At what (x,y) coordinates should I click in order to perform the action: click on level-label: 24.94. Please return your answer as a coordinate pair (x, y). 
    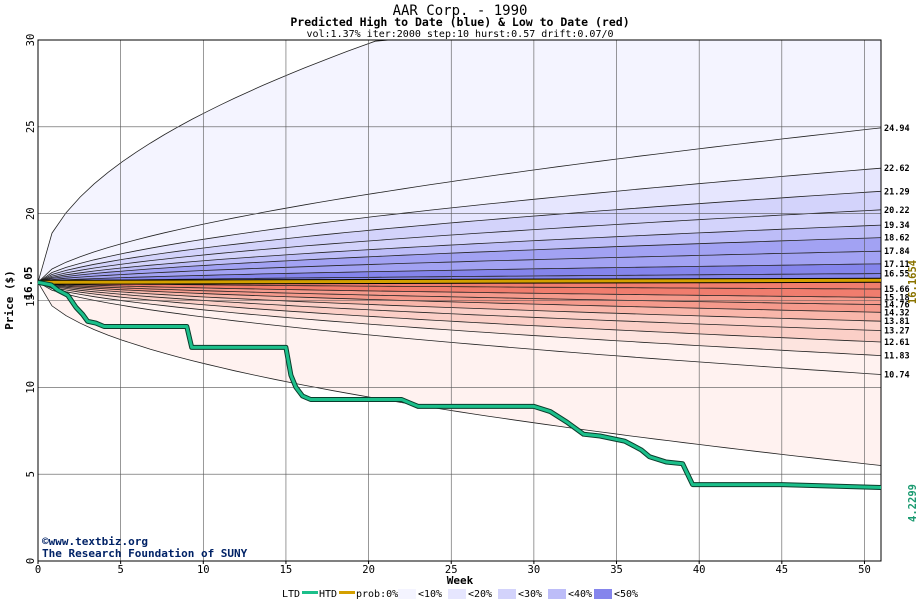
    Looking at the image, I should click on (897, 129).